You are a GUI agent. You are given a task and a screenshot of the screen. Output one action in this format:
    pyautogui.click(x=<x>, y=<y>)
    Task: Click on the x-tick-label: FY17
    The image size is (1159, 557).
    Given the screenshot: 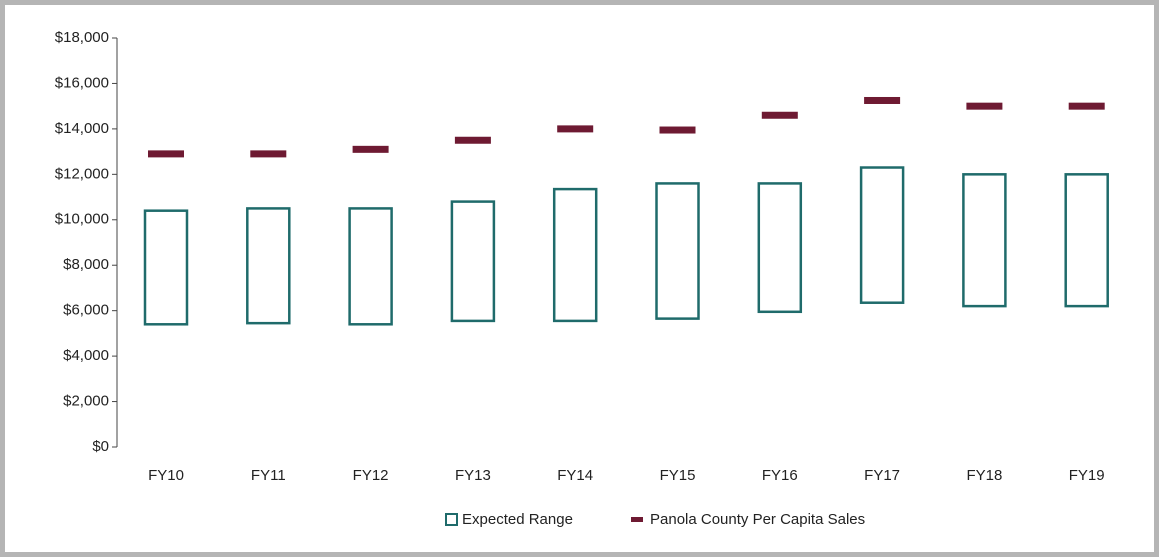 What is the action you would take?
    pyautogui.click(x=882, y=475)
    